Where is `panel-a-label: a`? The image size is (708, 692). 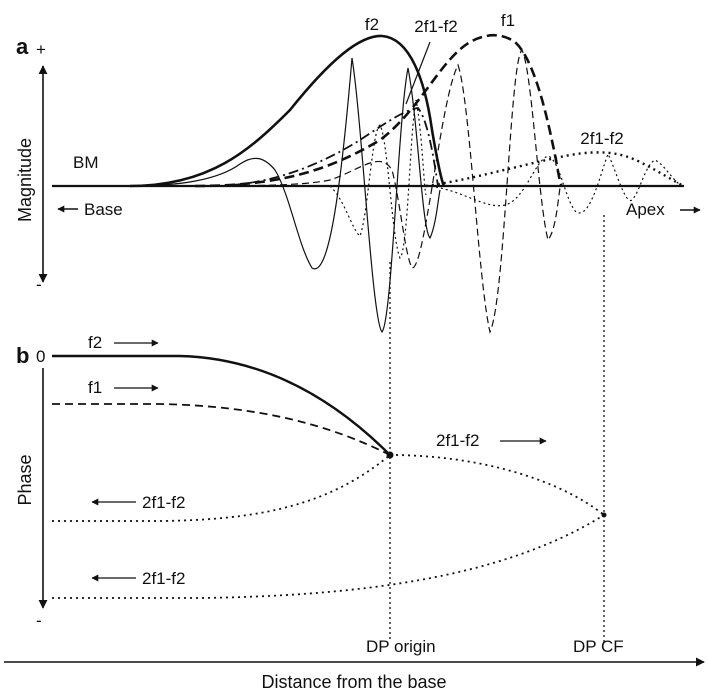
panel-a-label: a is located at coordinates (22, 46).